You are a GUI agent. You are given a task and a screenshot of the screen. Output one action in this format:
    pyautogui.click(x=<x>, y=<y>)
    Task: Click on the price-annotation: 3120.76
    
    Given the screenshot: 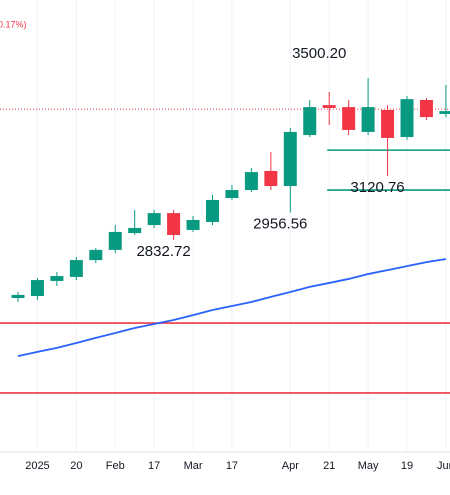 What is the action you would take?
    pyautogui.click(x=377, y=187)
    